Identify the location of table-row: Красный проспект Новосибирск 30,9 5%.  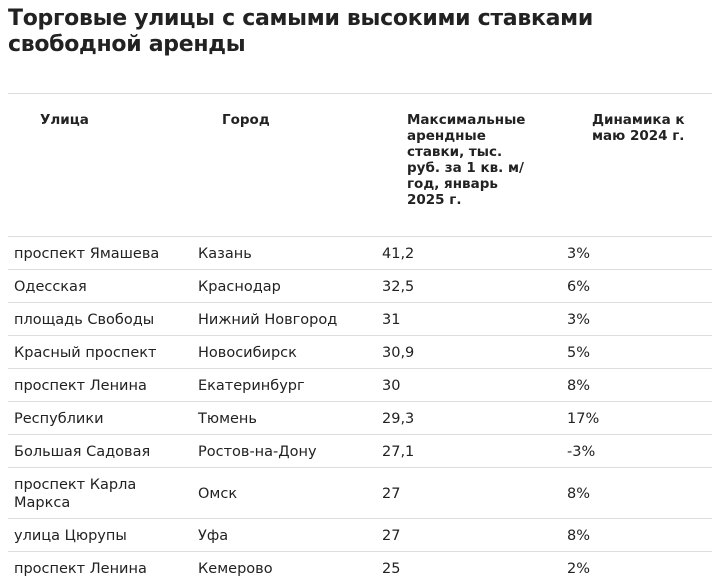
(360, 352).